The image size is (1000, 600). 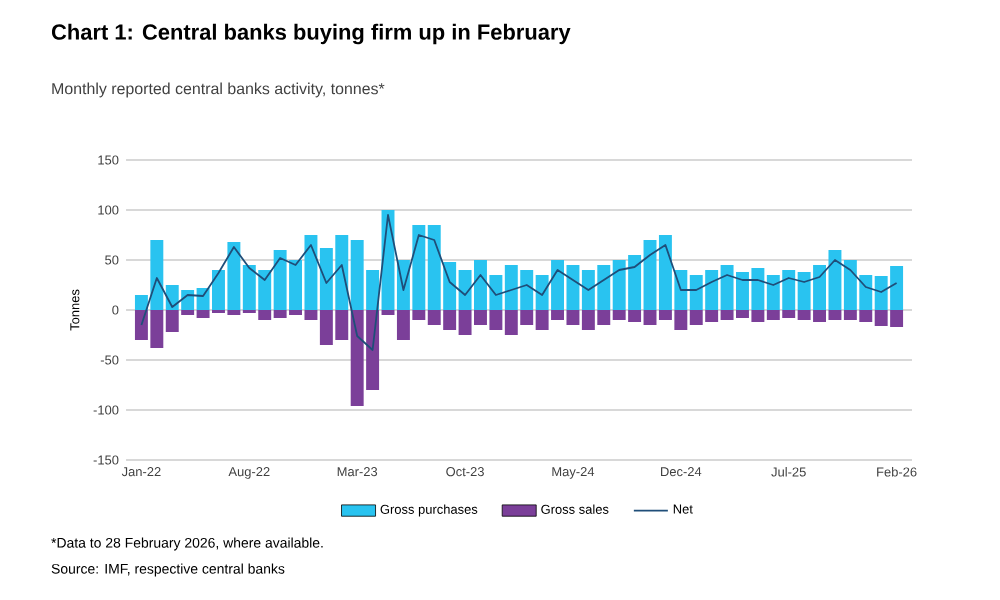 What do you see at coordinates (311, 34) in the screenshot?
I see `chart-title: Chart 1: Central banks buying firm up in February` at bounding box center [311, 34].